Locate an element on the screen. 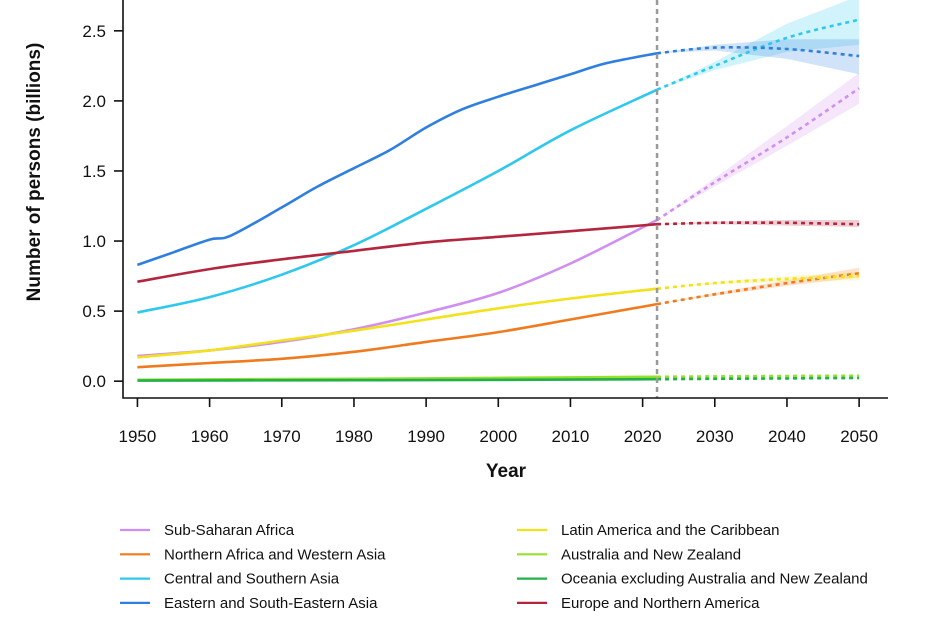 The height and width of the screenshot is (626, 936). line-latin-america-and-the-caribbean-estimate is located at coordinates (397, 323).